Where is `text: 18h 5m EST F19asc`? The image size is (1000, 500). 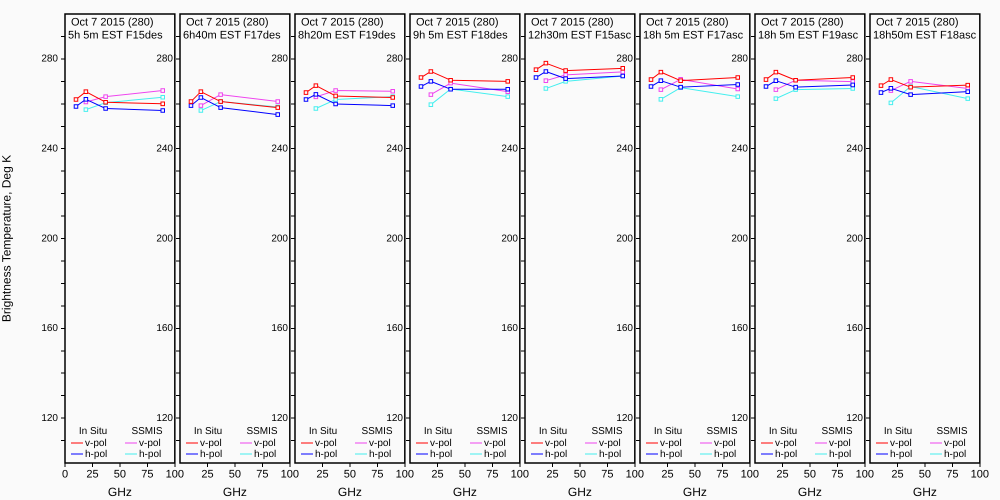
text: 18h 5m EST F19asc is located at coordinates (808, 36).